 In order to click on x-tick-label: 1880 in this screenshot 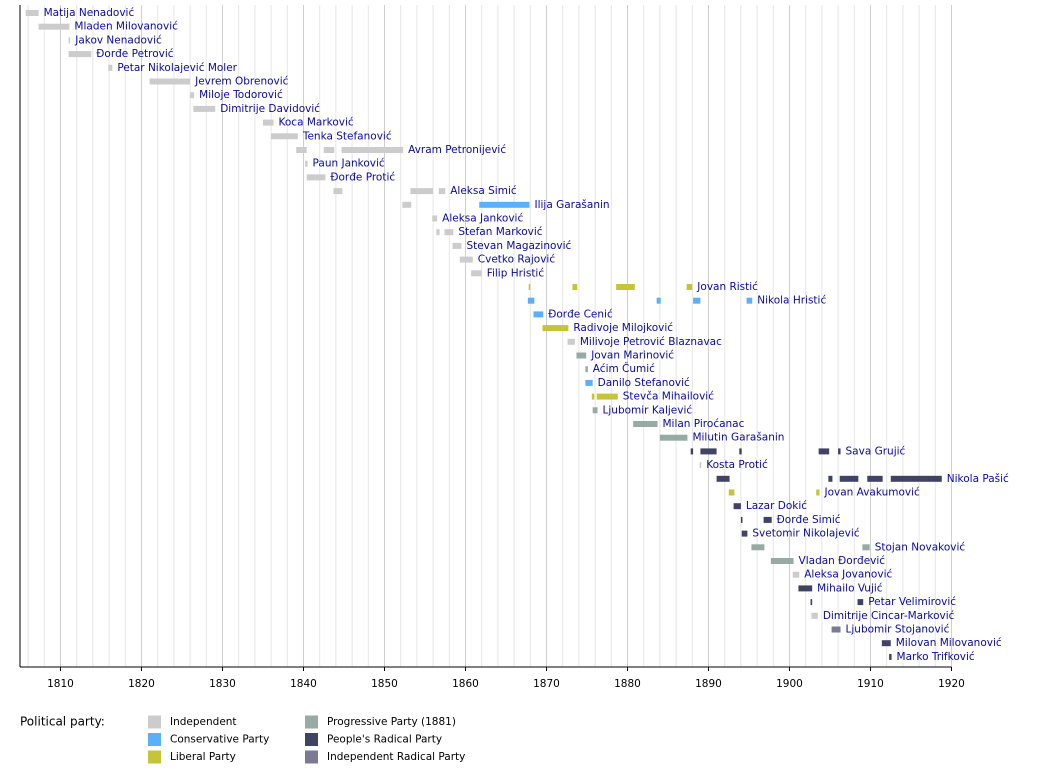, I will do `click(627, 684)`.